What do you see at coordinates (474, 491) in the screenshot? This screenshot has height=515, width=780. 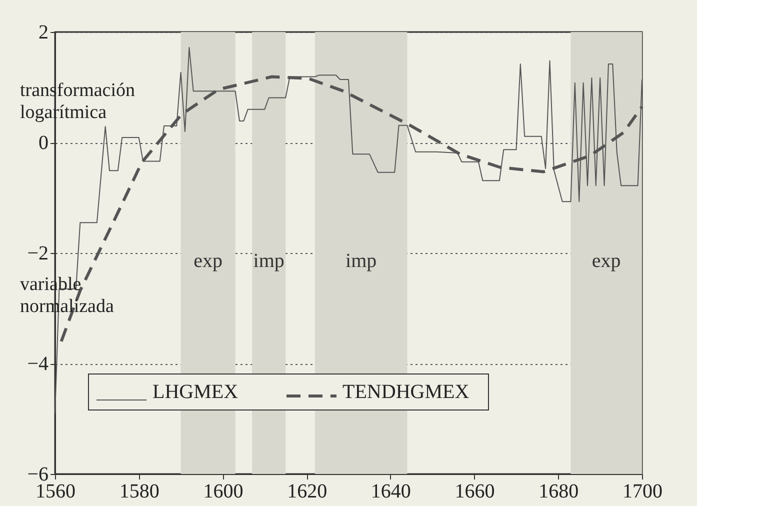 I see `x-tick-label: 1660` at bounding box center [474, 491].